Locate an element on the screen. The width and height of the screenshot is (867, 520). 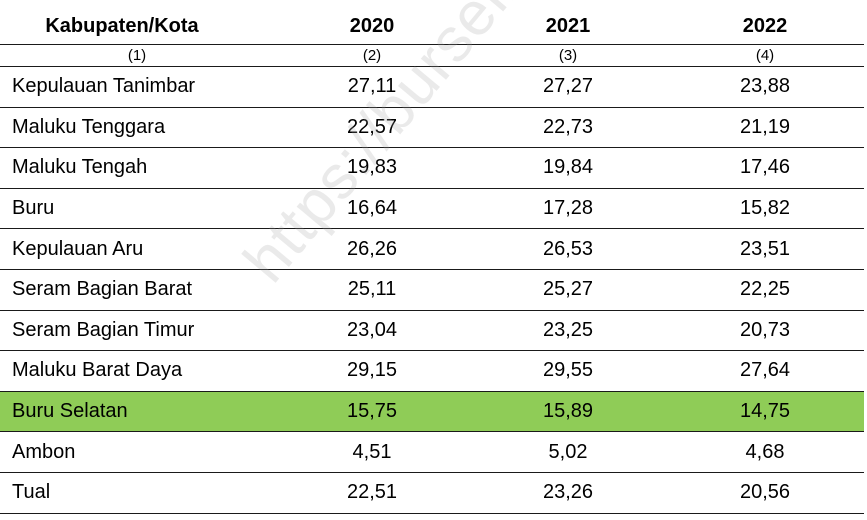
region-name: Seram Bagian Barat is located at coordinates (102, 289).